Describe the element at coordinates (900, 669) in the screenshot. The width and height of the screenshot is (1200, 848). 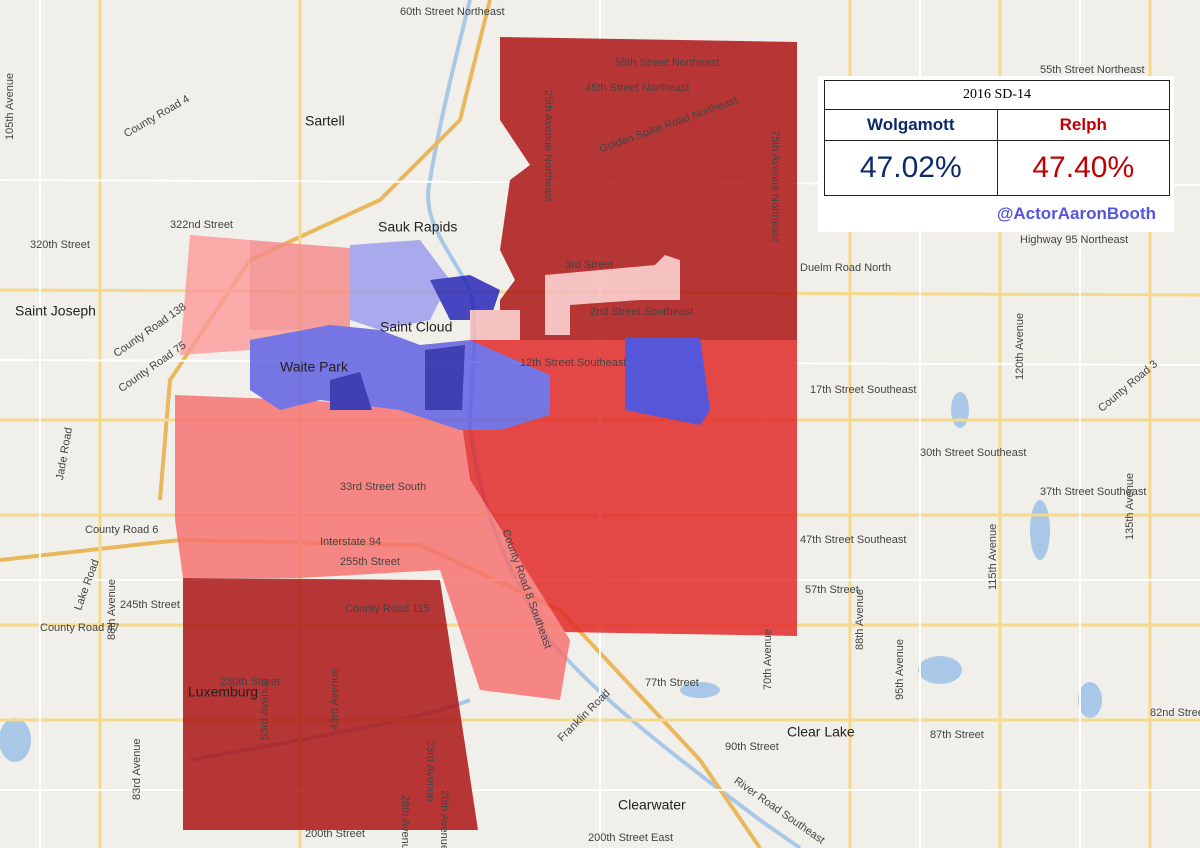
I see `road-label: 95th Avenue` at that location.